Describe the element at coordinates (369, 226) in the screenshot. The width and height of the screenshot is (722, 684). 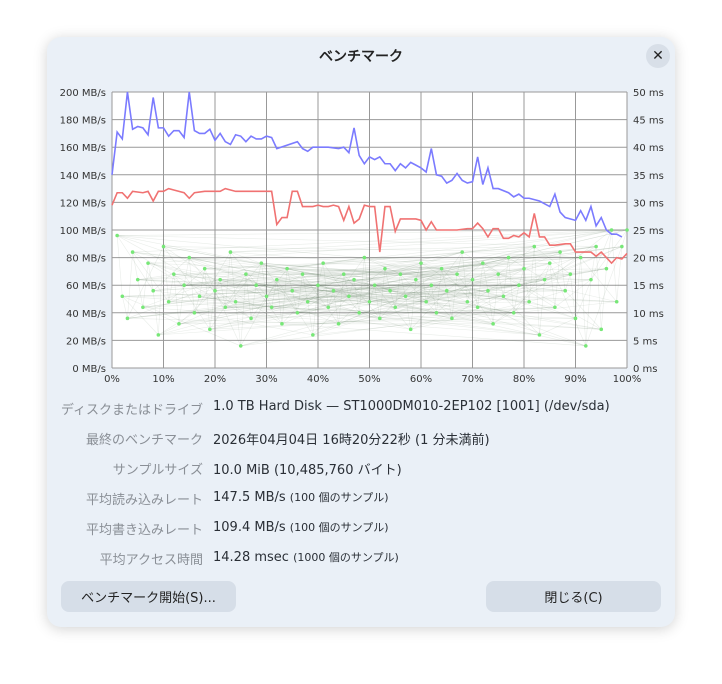
I see `write-rate-line` at that location.